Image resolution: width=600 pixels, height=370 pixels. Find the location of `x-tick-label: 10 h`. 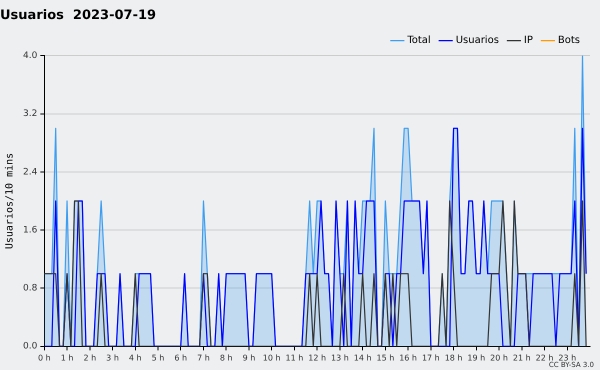

x-tick-label: 10 h is located at coordinates (271, 357).